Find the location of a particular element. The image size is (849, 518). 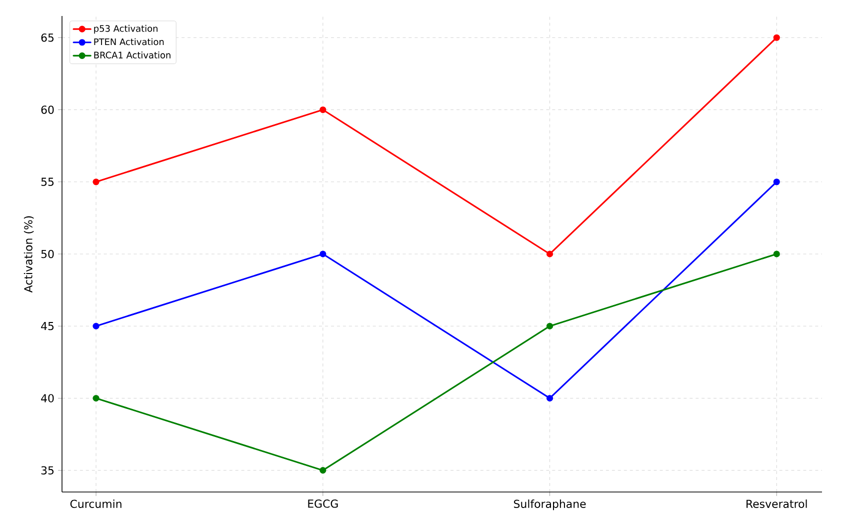

y-tick-label: 55 is located at coordinates (47, 182).